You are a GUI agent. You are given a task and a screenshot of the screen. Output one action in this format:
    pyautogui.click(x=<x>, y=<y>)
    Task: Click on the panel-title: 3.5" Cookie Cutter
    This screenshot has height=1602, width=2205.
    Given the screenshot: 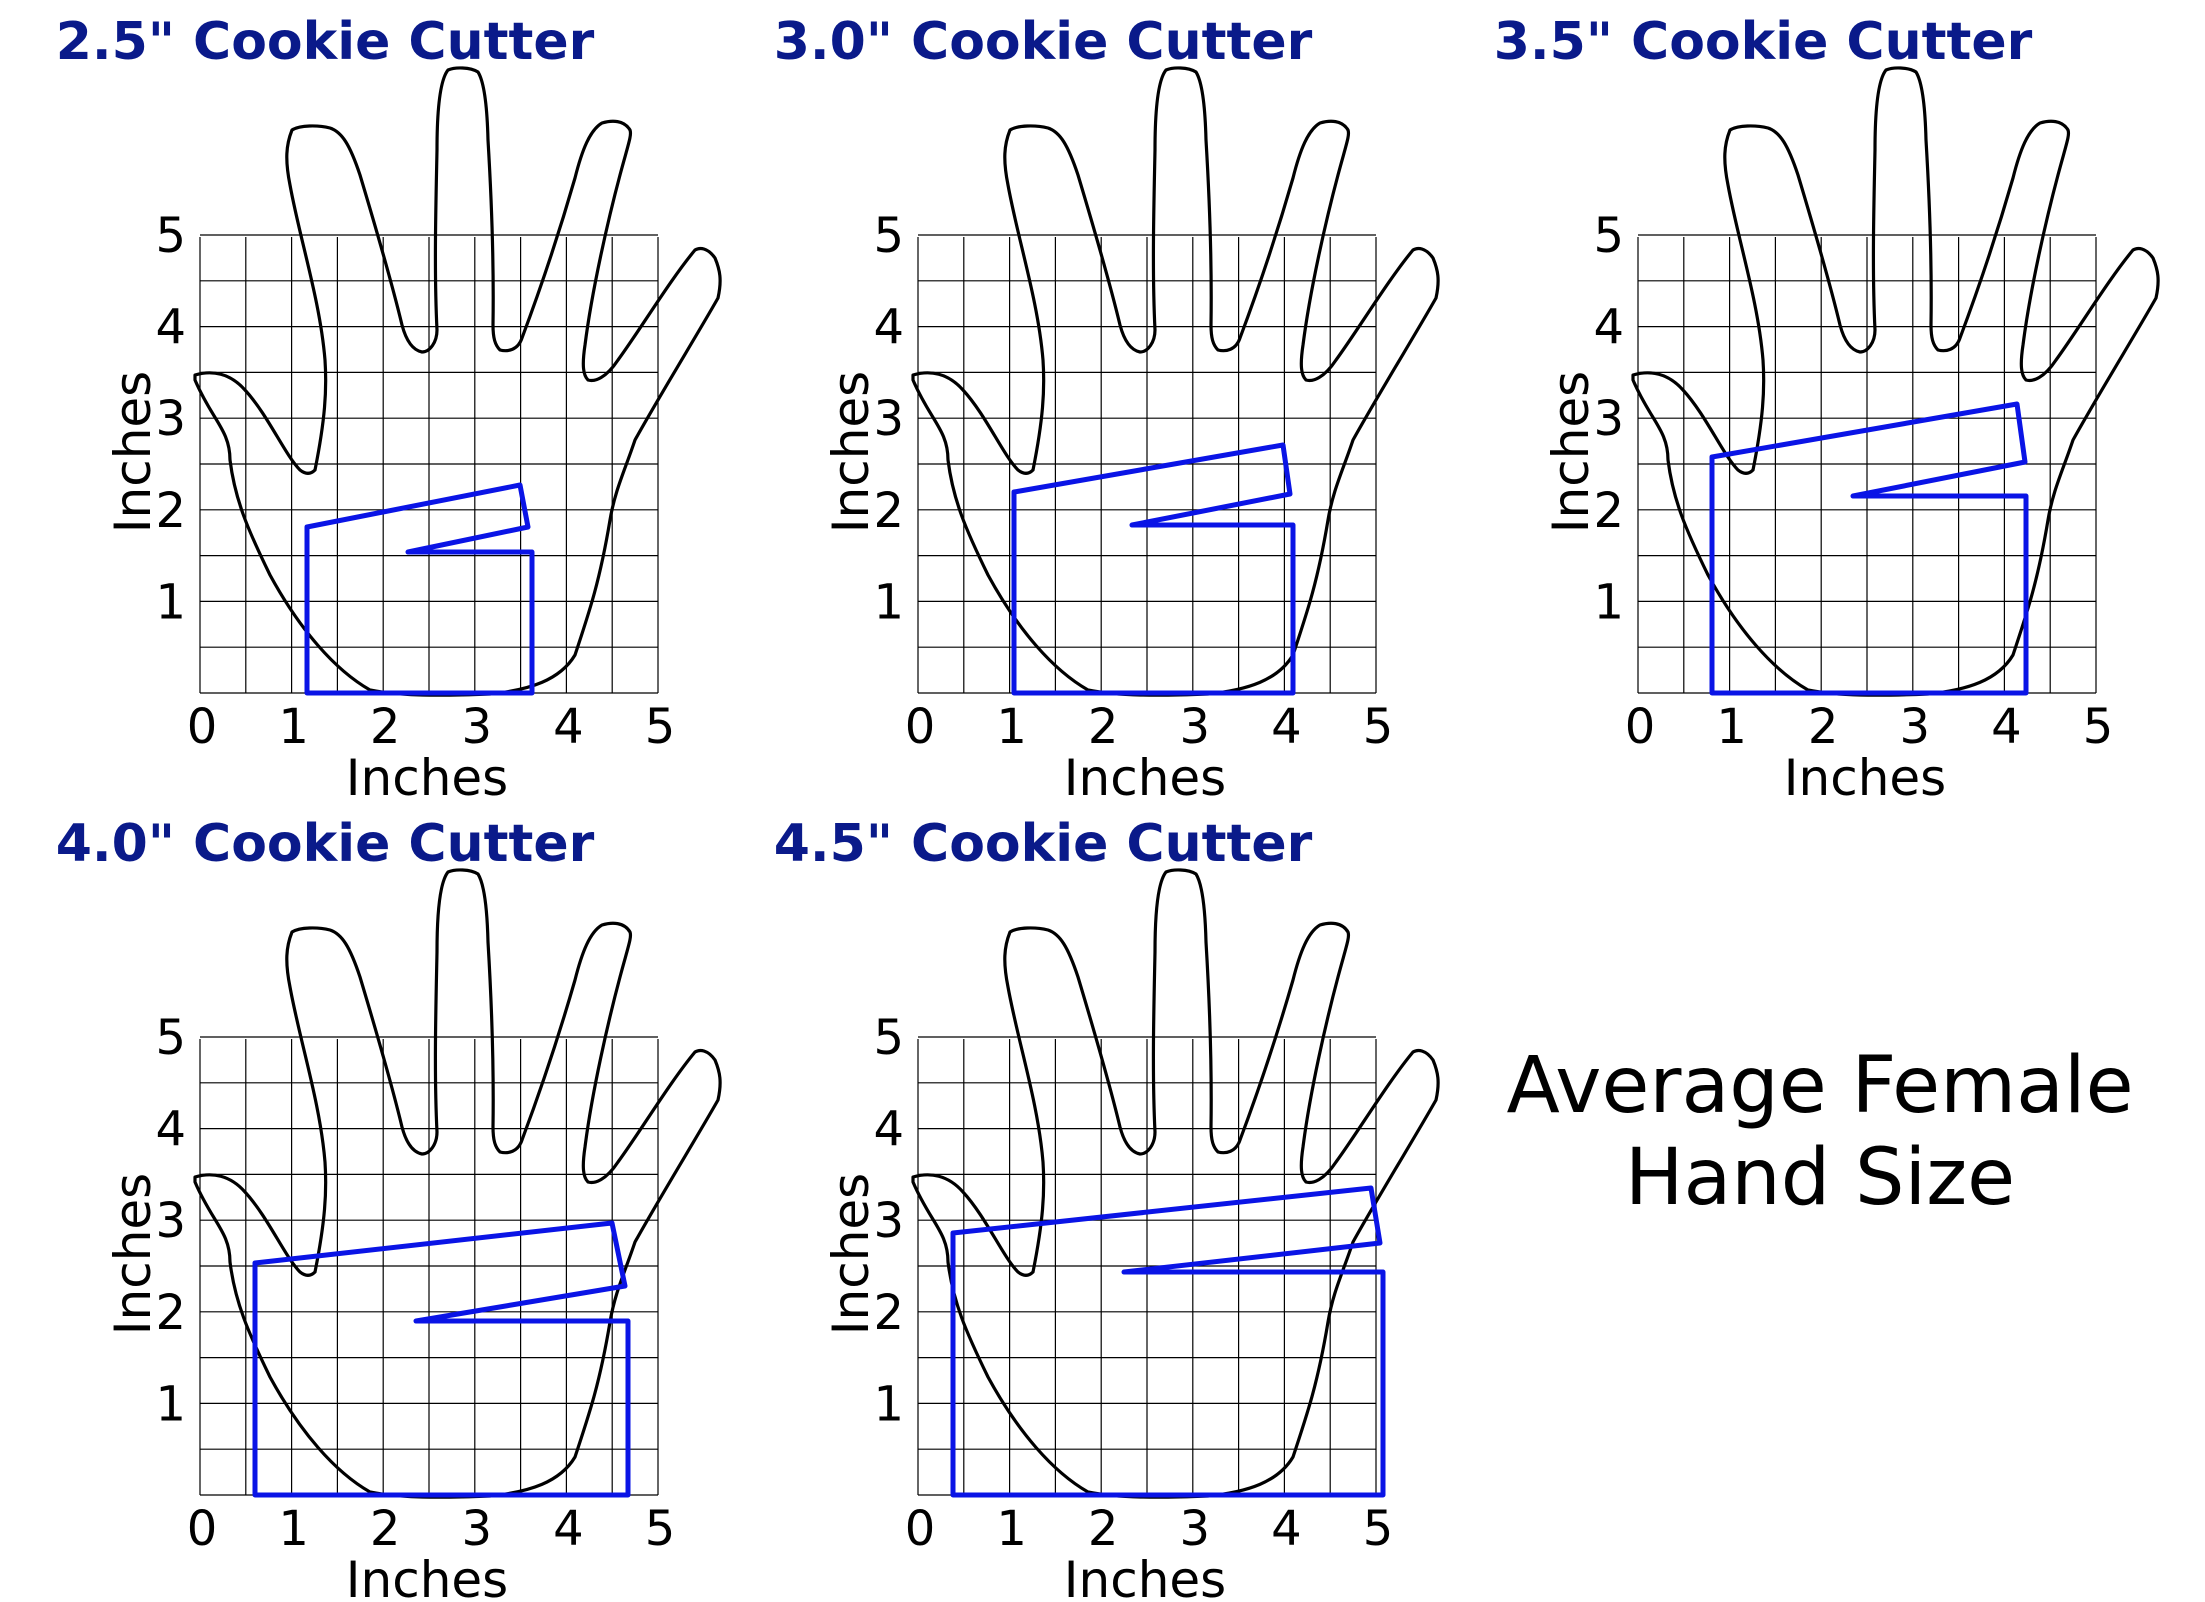 What is the action you would take?
    pyautogui.click(x=1763, y=42)
    